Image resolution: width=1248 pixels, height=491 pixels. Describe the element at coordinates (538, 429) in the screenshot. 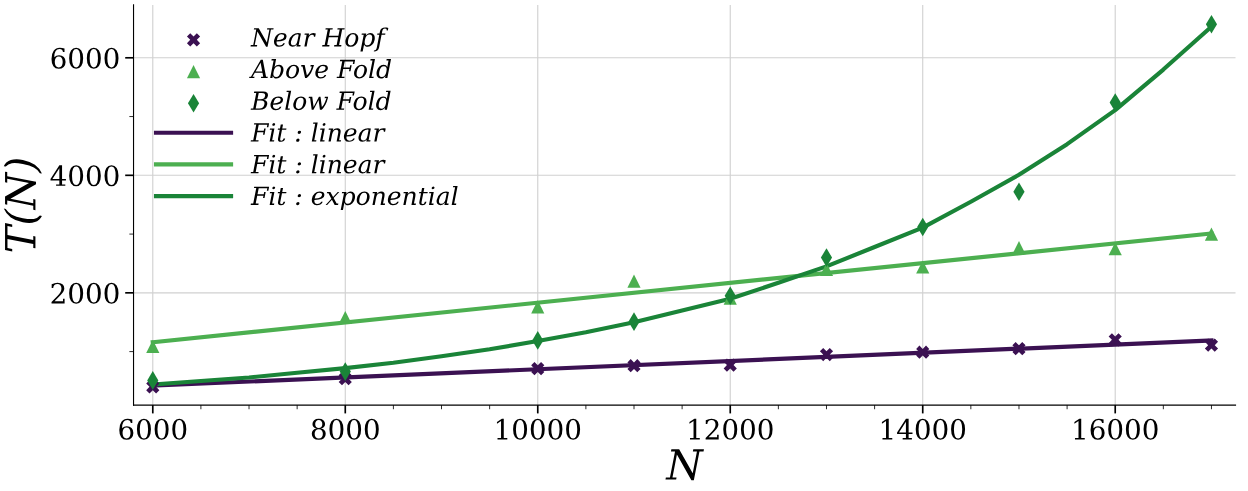

I see `x-tick-label: 10000` at that location.